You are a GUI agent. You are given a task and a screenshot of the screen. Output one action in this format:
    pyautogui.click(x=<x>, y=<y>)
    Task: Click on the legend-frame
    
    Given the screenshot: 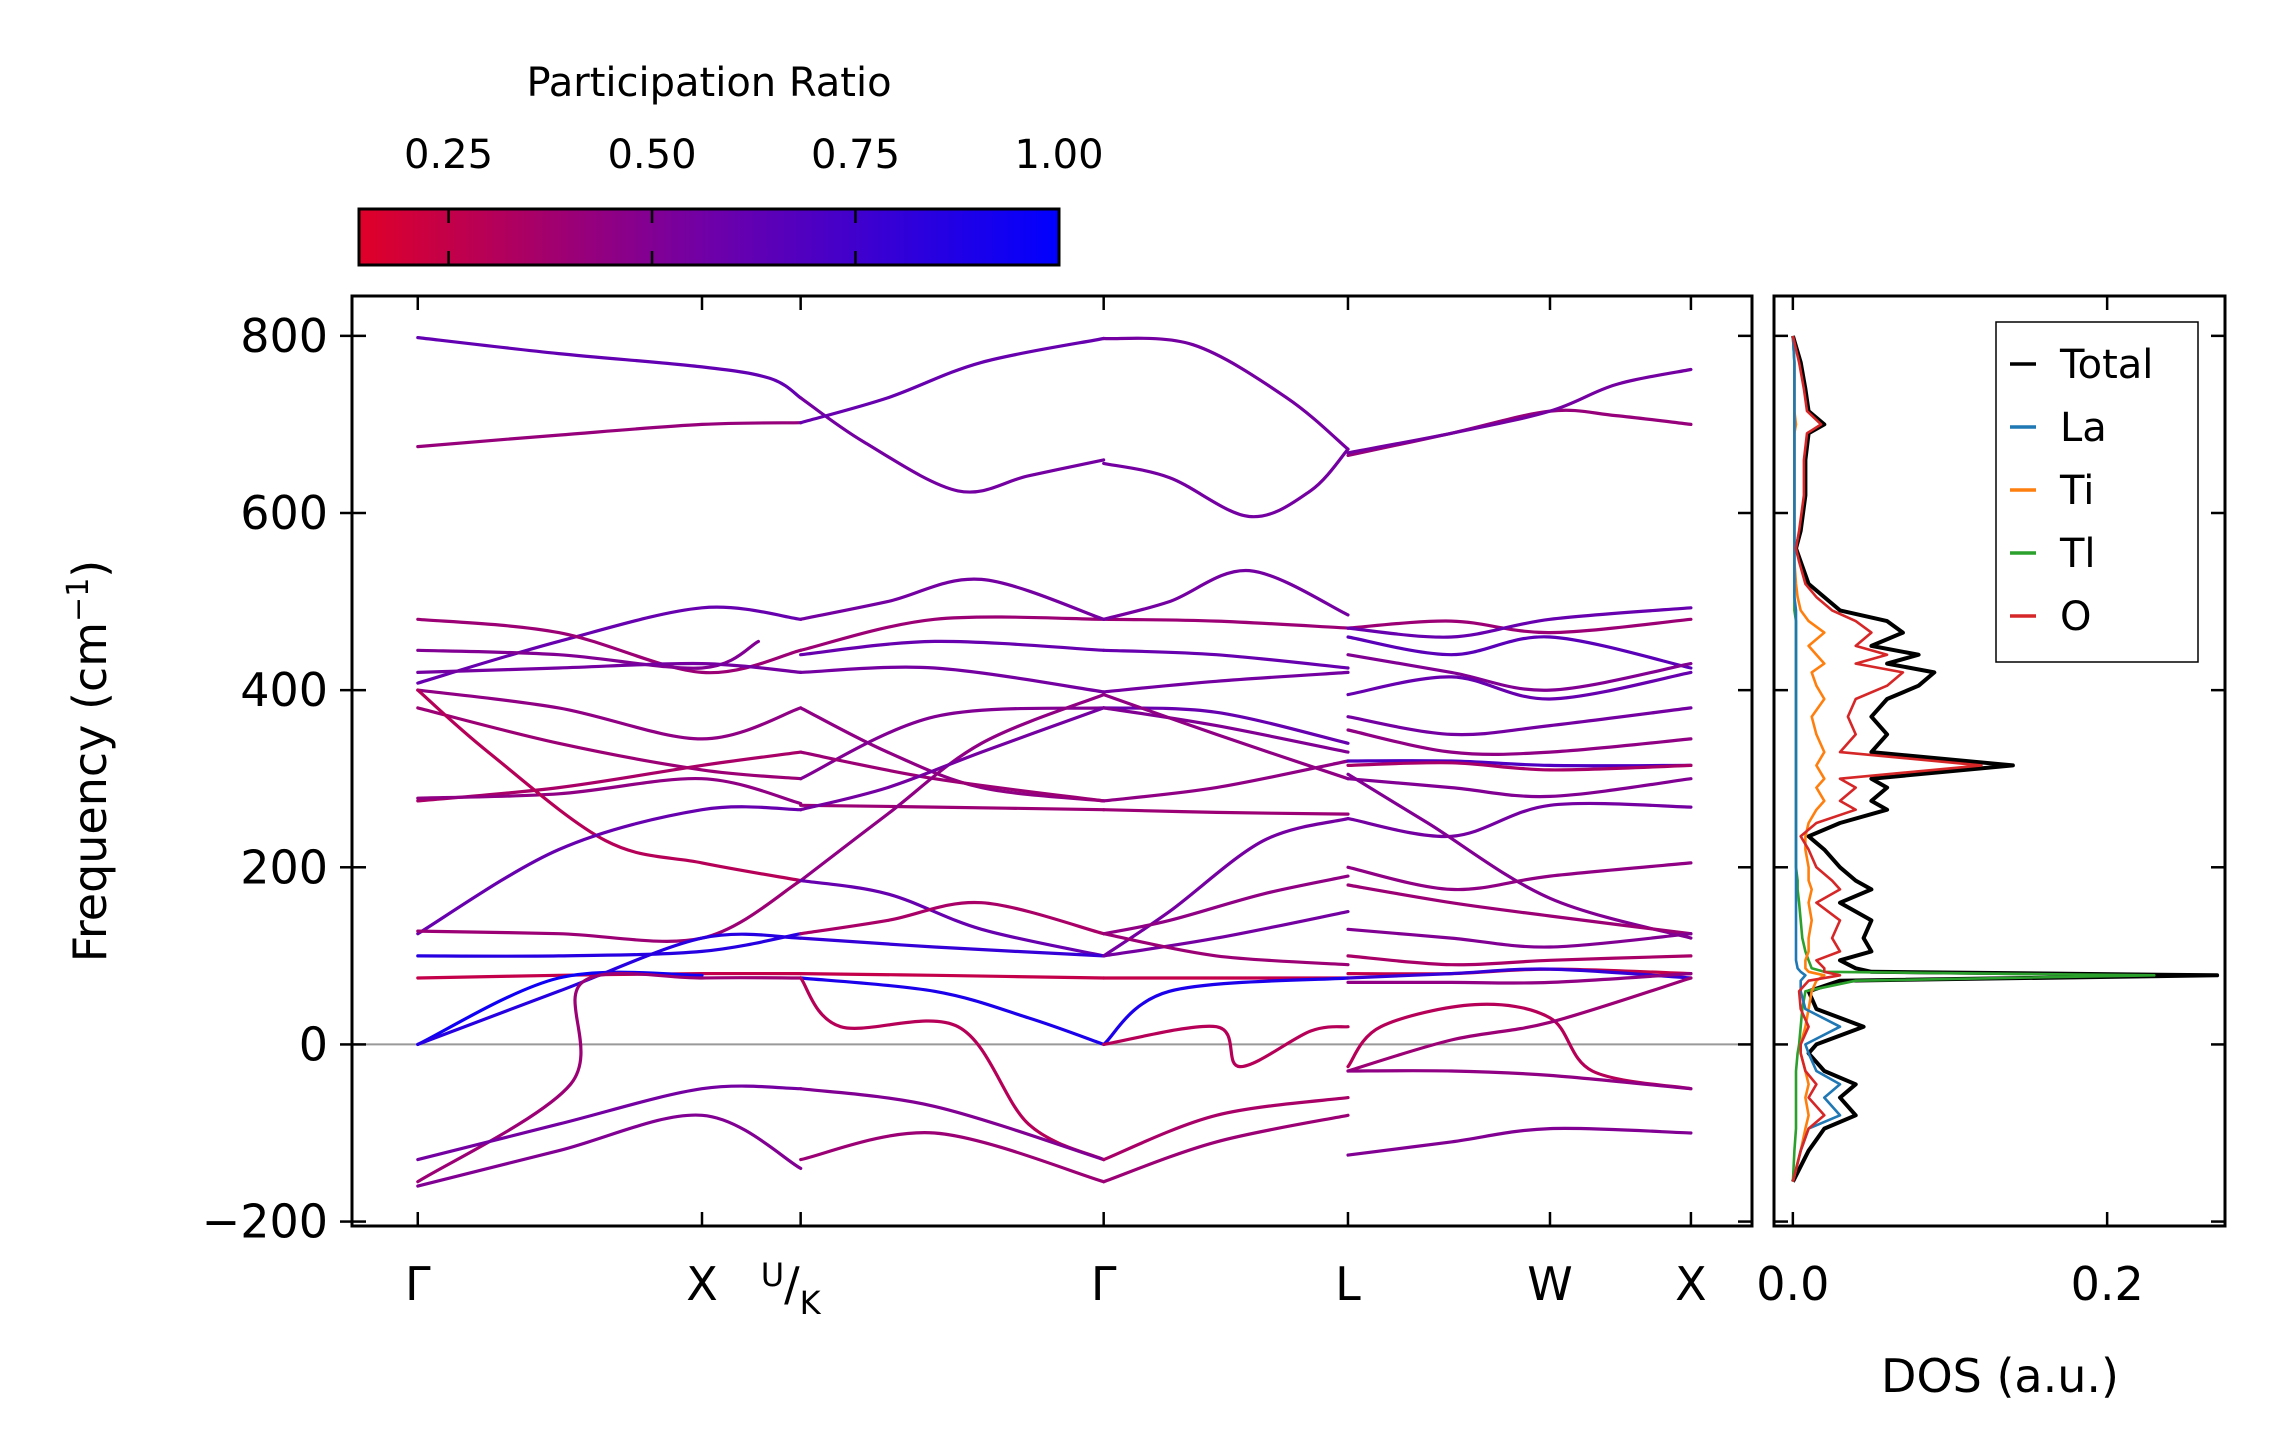 What is the action you would take?
    pyautogui.click(x=2097, y=492)
    